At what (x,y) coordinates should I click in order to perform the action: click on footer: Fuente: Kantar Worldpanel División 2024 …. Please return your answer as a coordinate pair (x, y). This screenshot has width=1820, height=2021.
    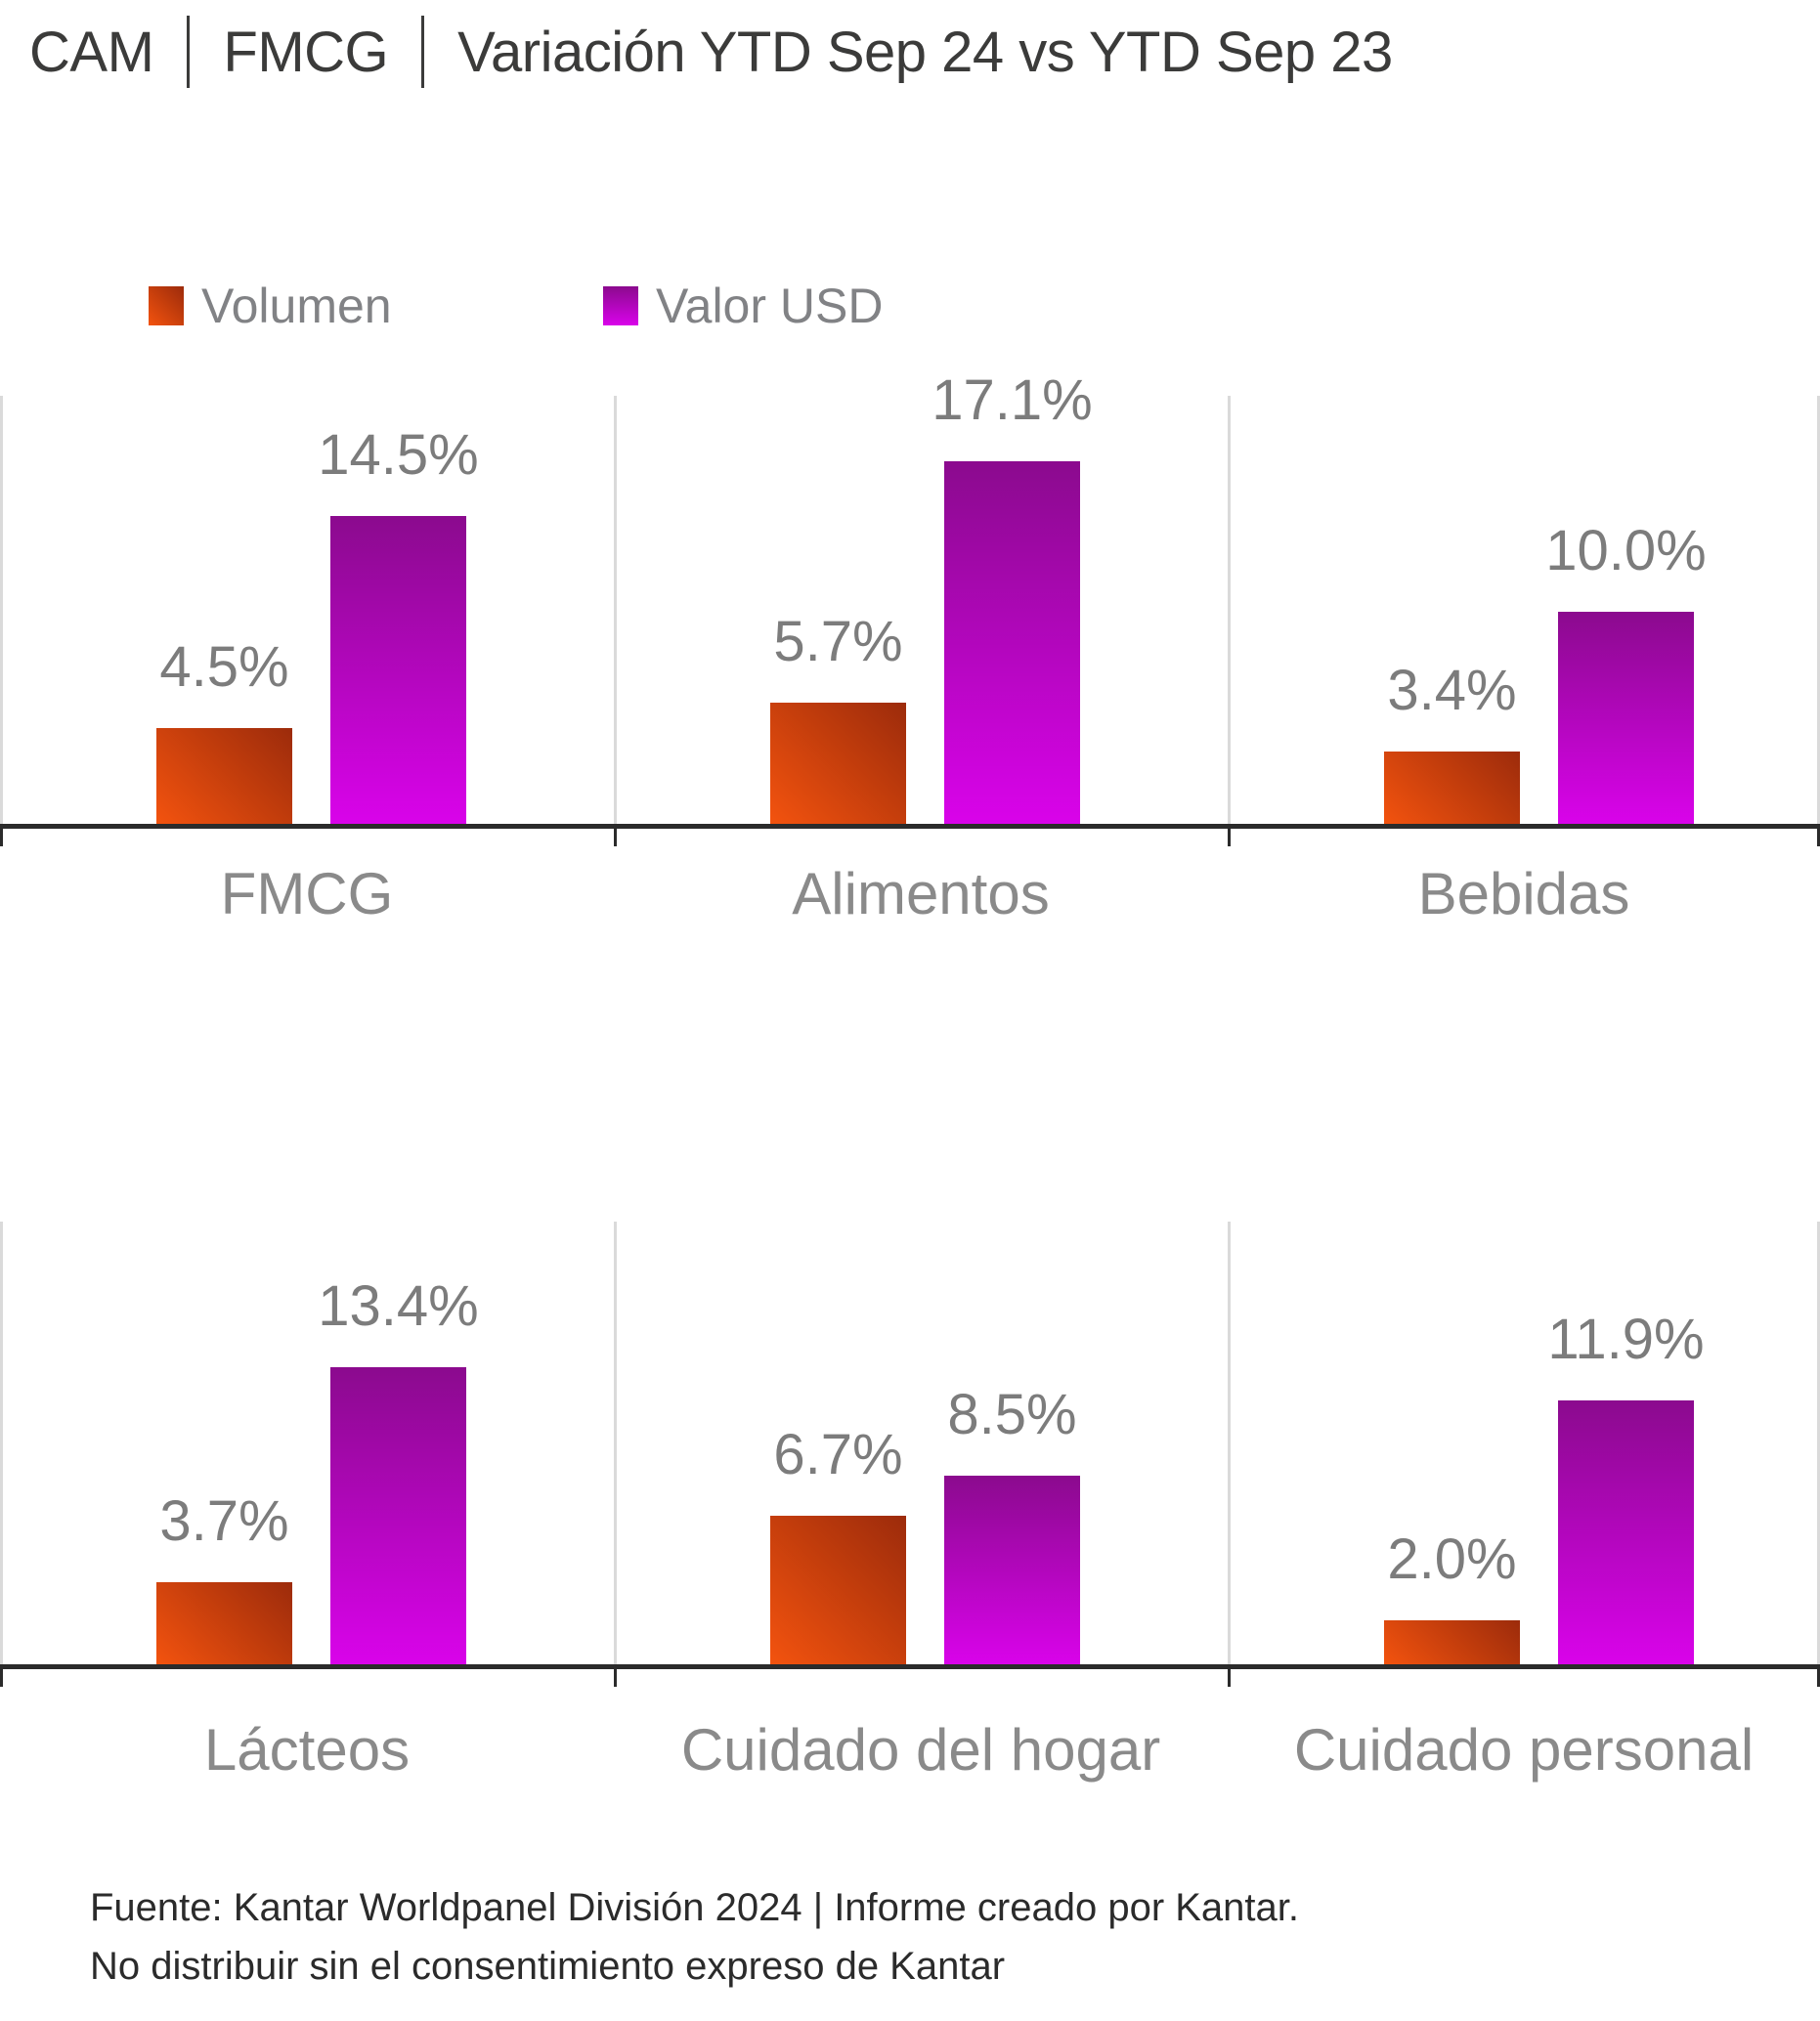
    Looking at the image, I should click on (694, 1937).